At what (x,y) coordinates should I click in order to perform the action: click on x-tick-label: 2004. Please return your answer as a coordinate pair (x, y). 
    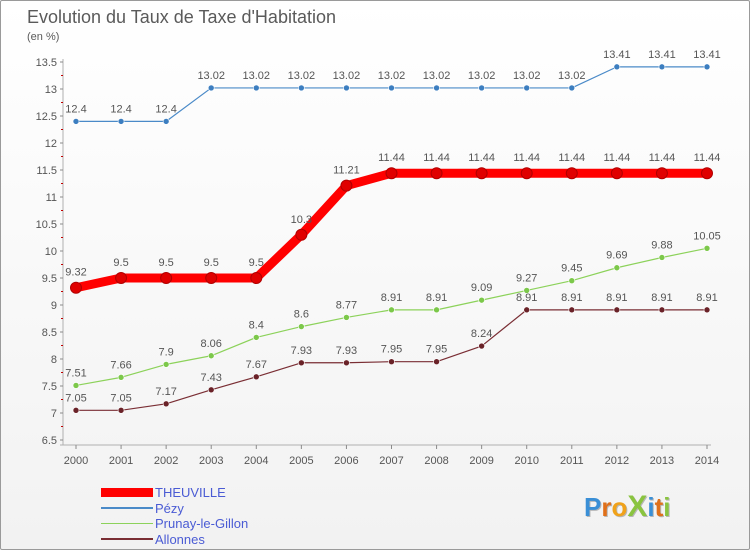
    Looking at the image, I should click on (256, 461).